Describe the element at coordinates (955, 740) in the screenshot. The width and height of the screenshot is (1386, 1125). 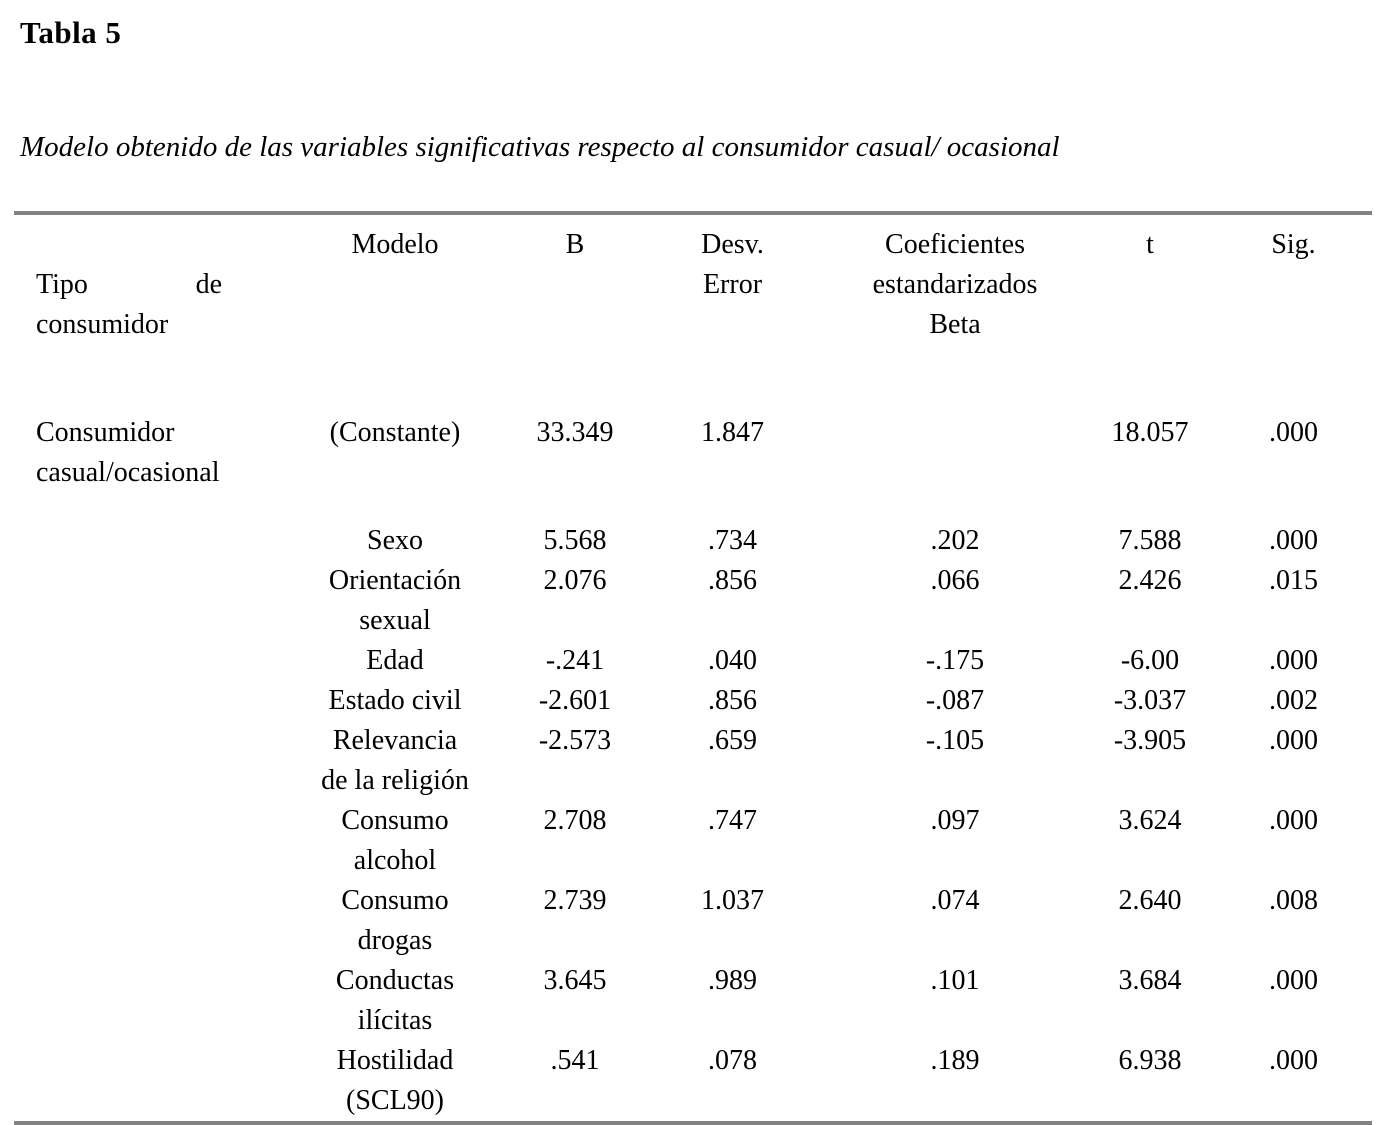
I see `cell-beta: -.105` at that location.